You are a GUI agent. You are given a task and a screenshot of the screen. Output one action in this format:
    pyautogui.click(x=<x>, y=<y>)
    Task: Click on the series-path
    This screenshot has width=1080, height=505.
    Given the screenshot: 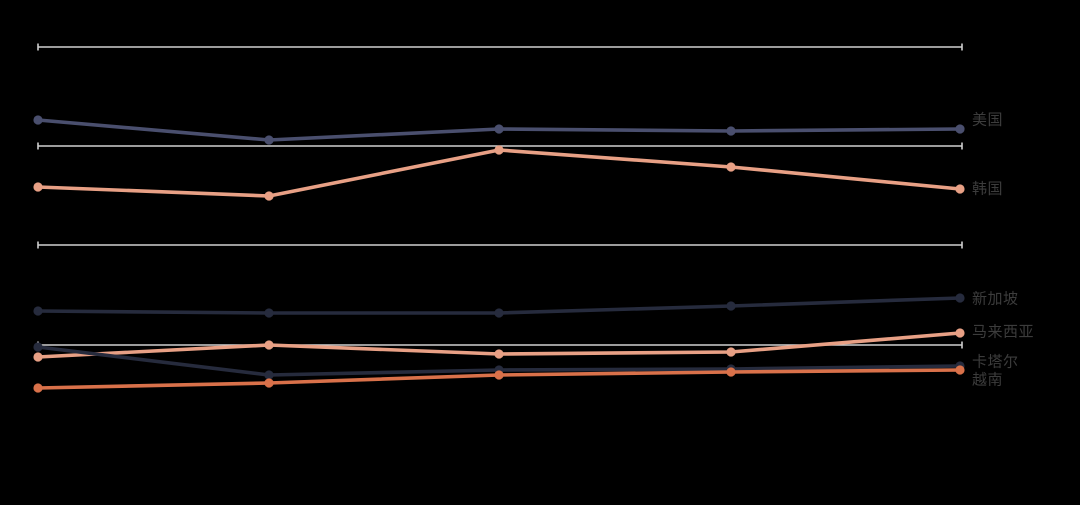 What is the action you would take?
    pyautogui.click(x=499, y=173)
    